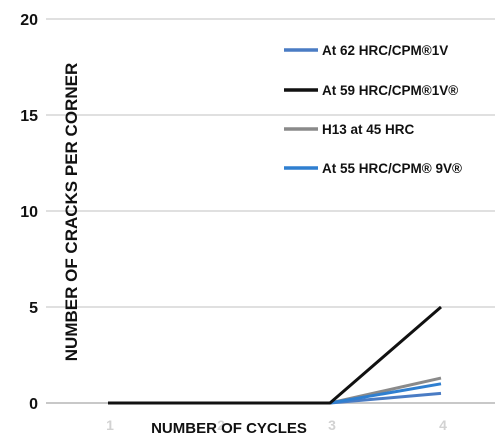  Describe the element at coordinates (229, 428) in the screenshot. I see `x-axis-title: NUMBER OF CYCLES` at that location.